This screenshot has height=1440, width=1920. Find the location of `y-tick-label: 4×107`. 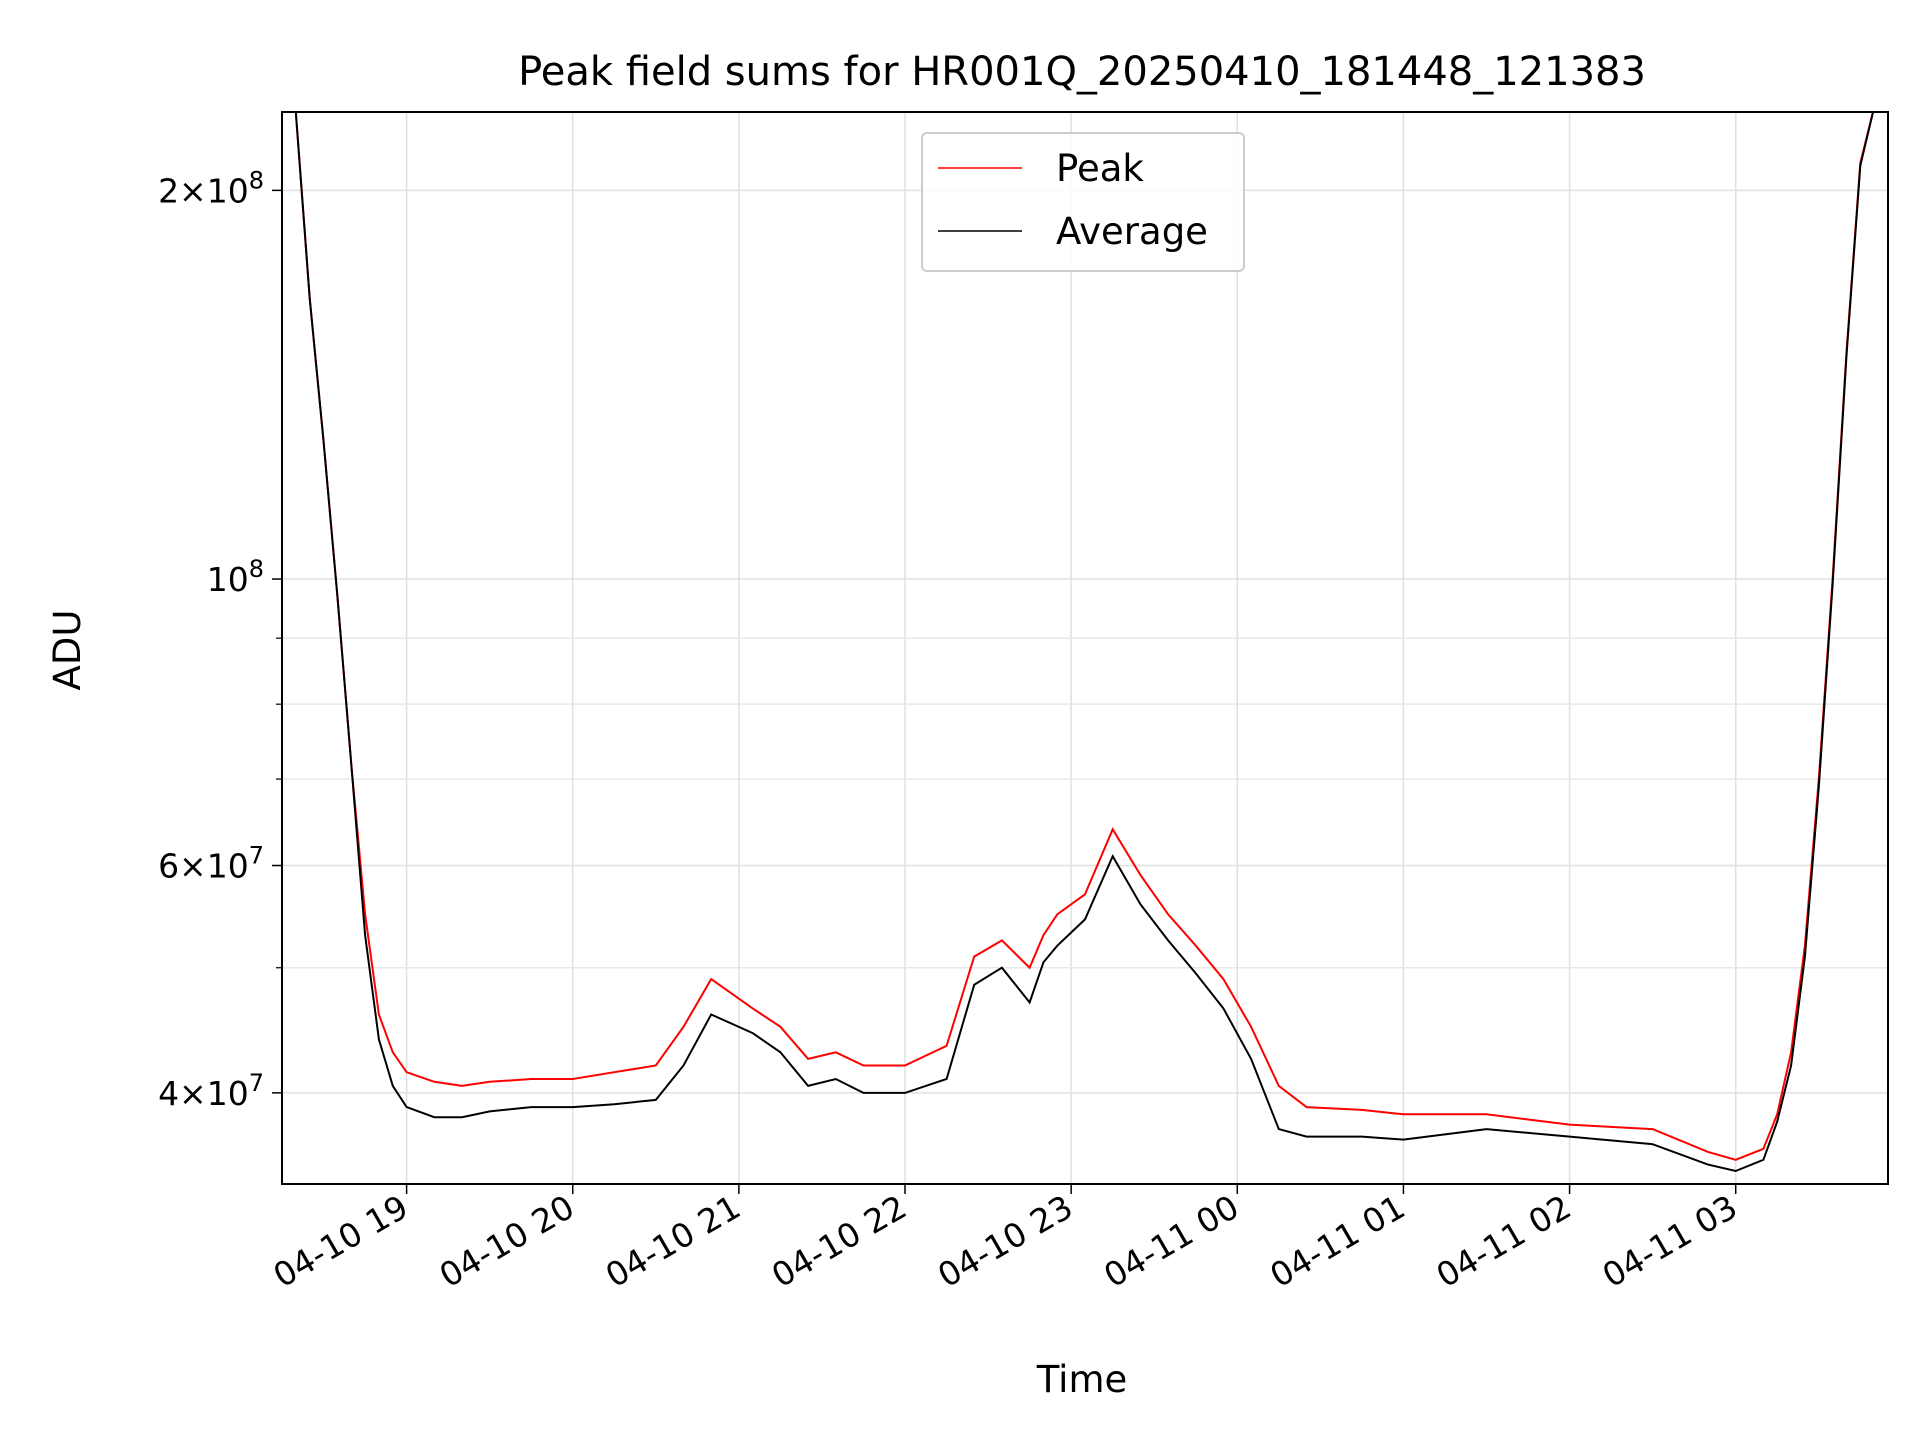

y-tick-label: 4×107 is located at coordinates (211, 1091).